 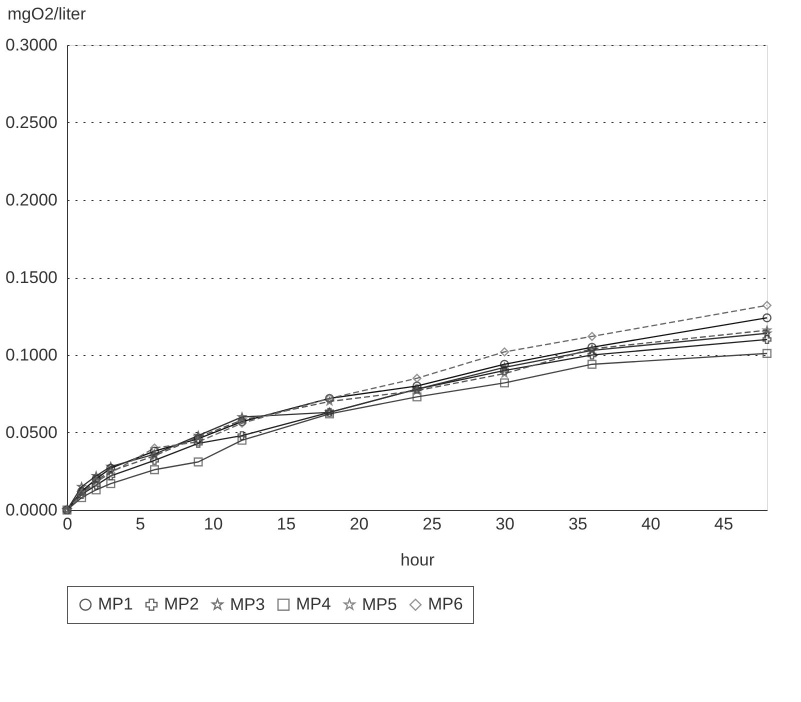 I want to click on legend-label: MP5, so click(x=379, y=604).